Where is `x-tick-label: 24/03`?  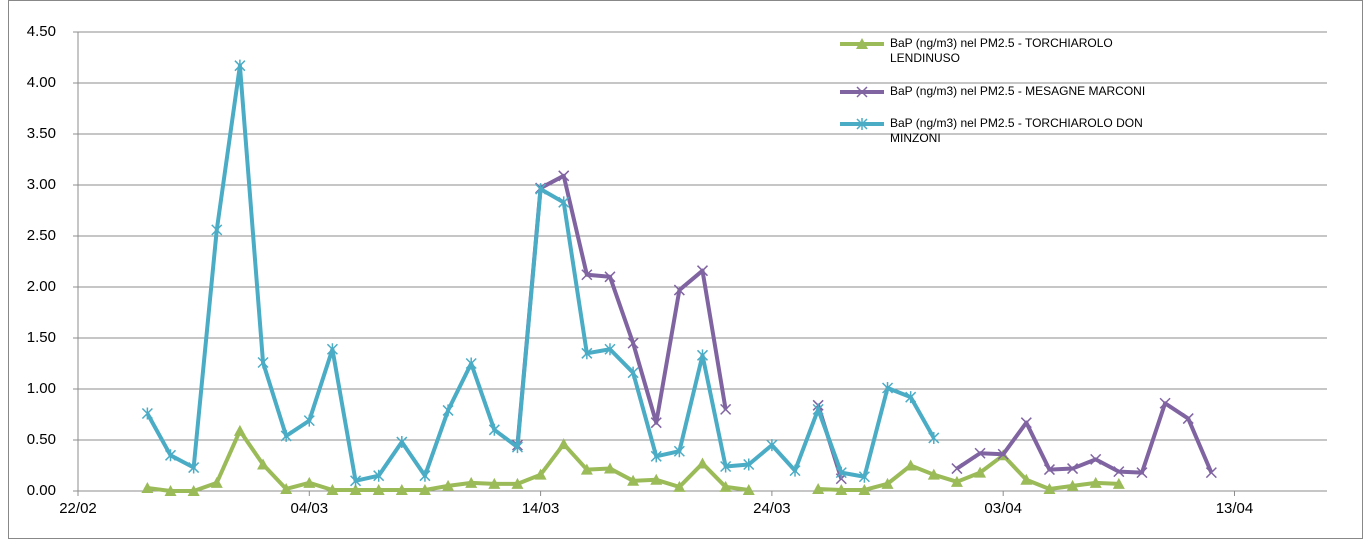
x-tick-label: 24/03 is located at coordinates (772, 508).